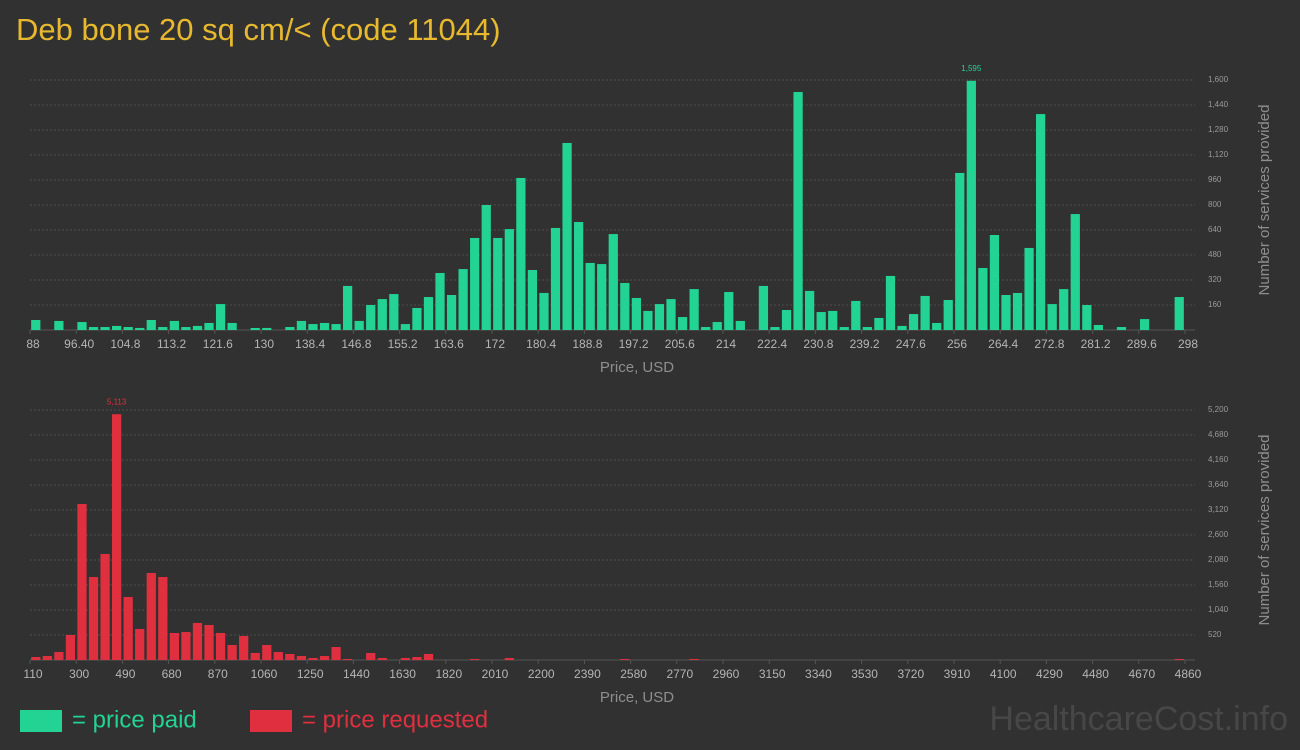  I want to click on x-tick-label: 163.6, so click(449, 344).